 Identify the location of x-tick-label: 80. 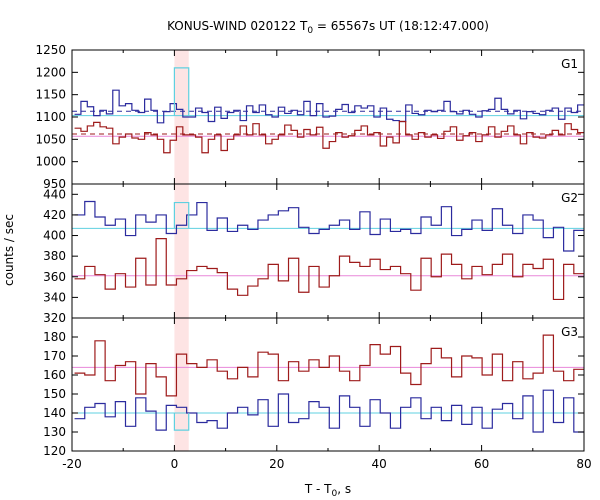
(583, 464).